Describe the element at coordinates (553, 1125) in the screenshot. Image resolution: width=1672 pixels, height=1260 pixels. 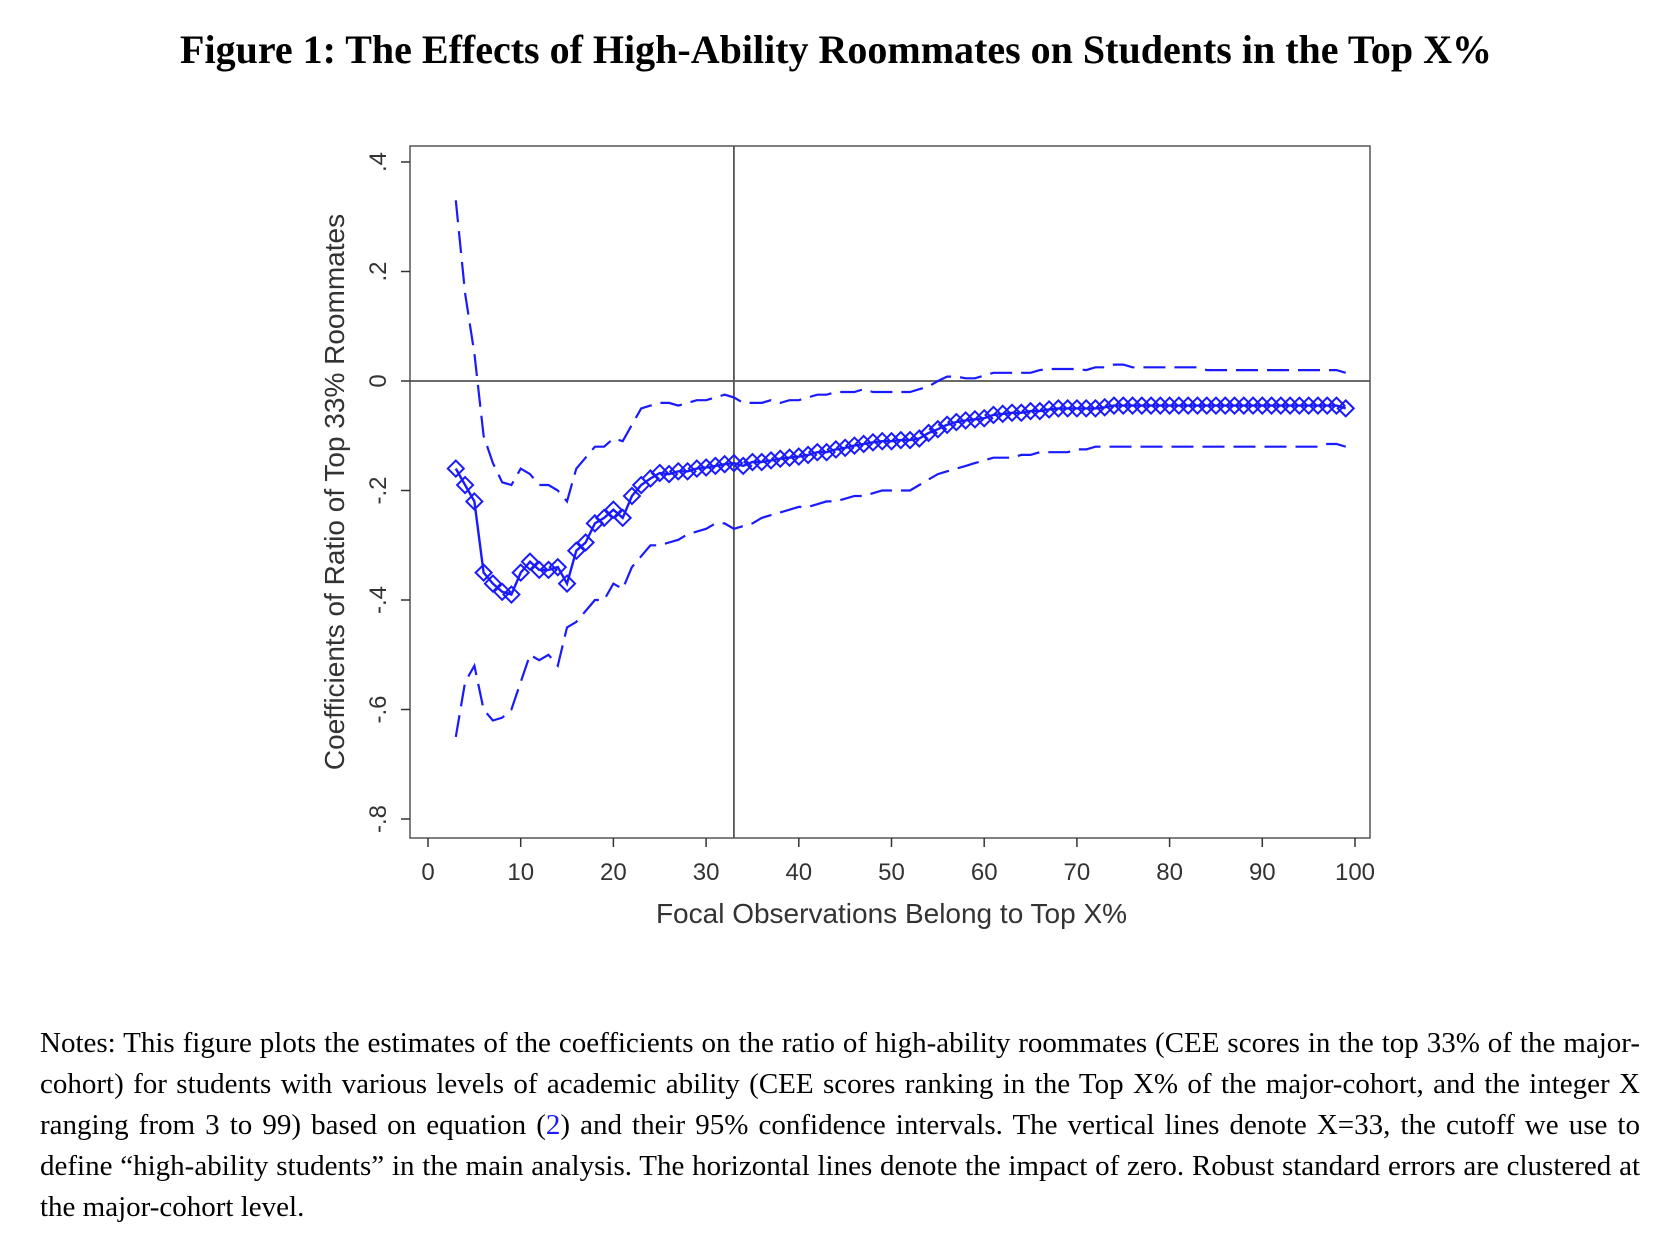
I see `equation-reference-link: 2` at that location.